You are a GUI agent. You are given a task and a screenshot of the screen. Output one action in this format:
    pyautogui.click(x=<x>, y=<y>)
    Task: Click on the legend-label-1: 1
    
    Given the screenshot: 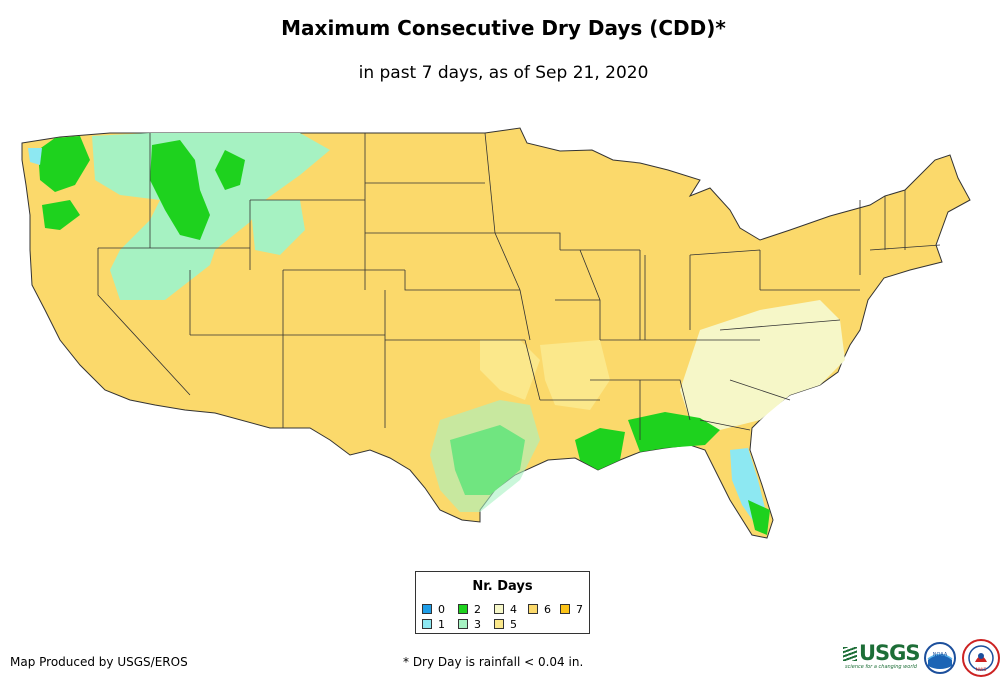 What is the action you would take?
    pyautogui.click(x=441, y=624)
    